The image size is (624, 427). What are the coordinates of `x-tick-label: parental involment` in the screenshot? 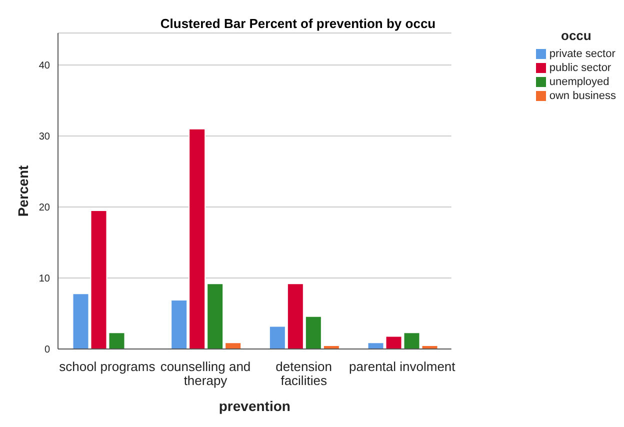 It's located at (402, 366).